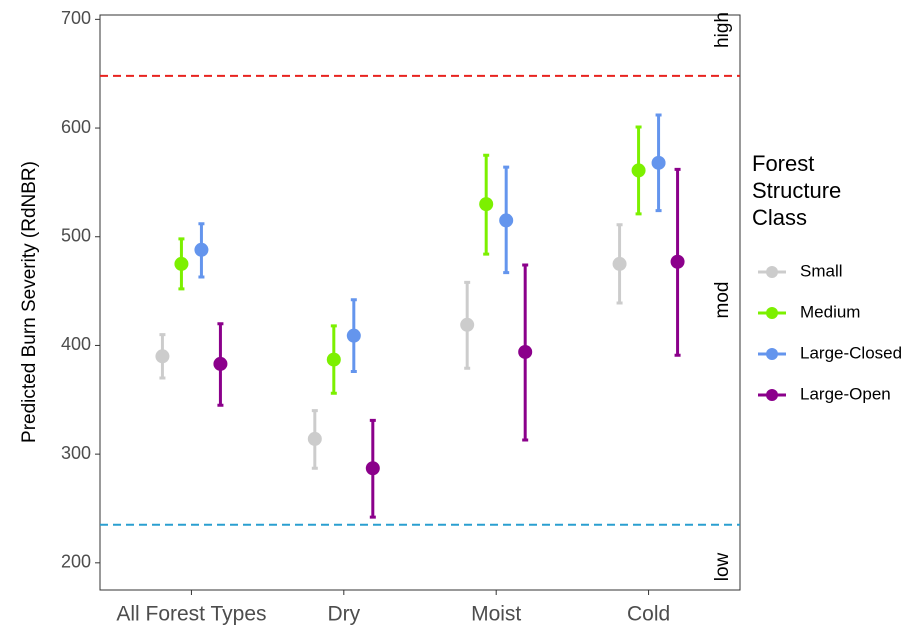  What do you see at coordinates (76, 453) in the screenshot?
I see `y-tick-label: 300` at bounding box center [76, 453].